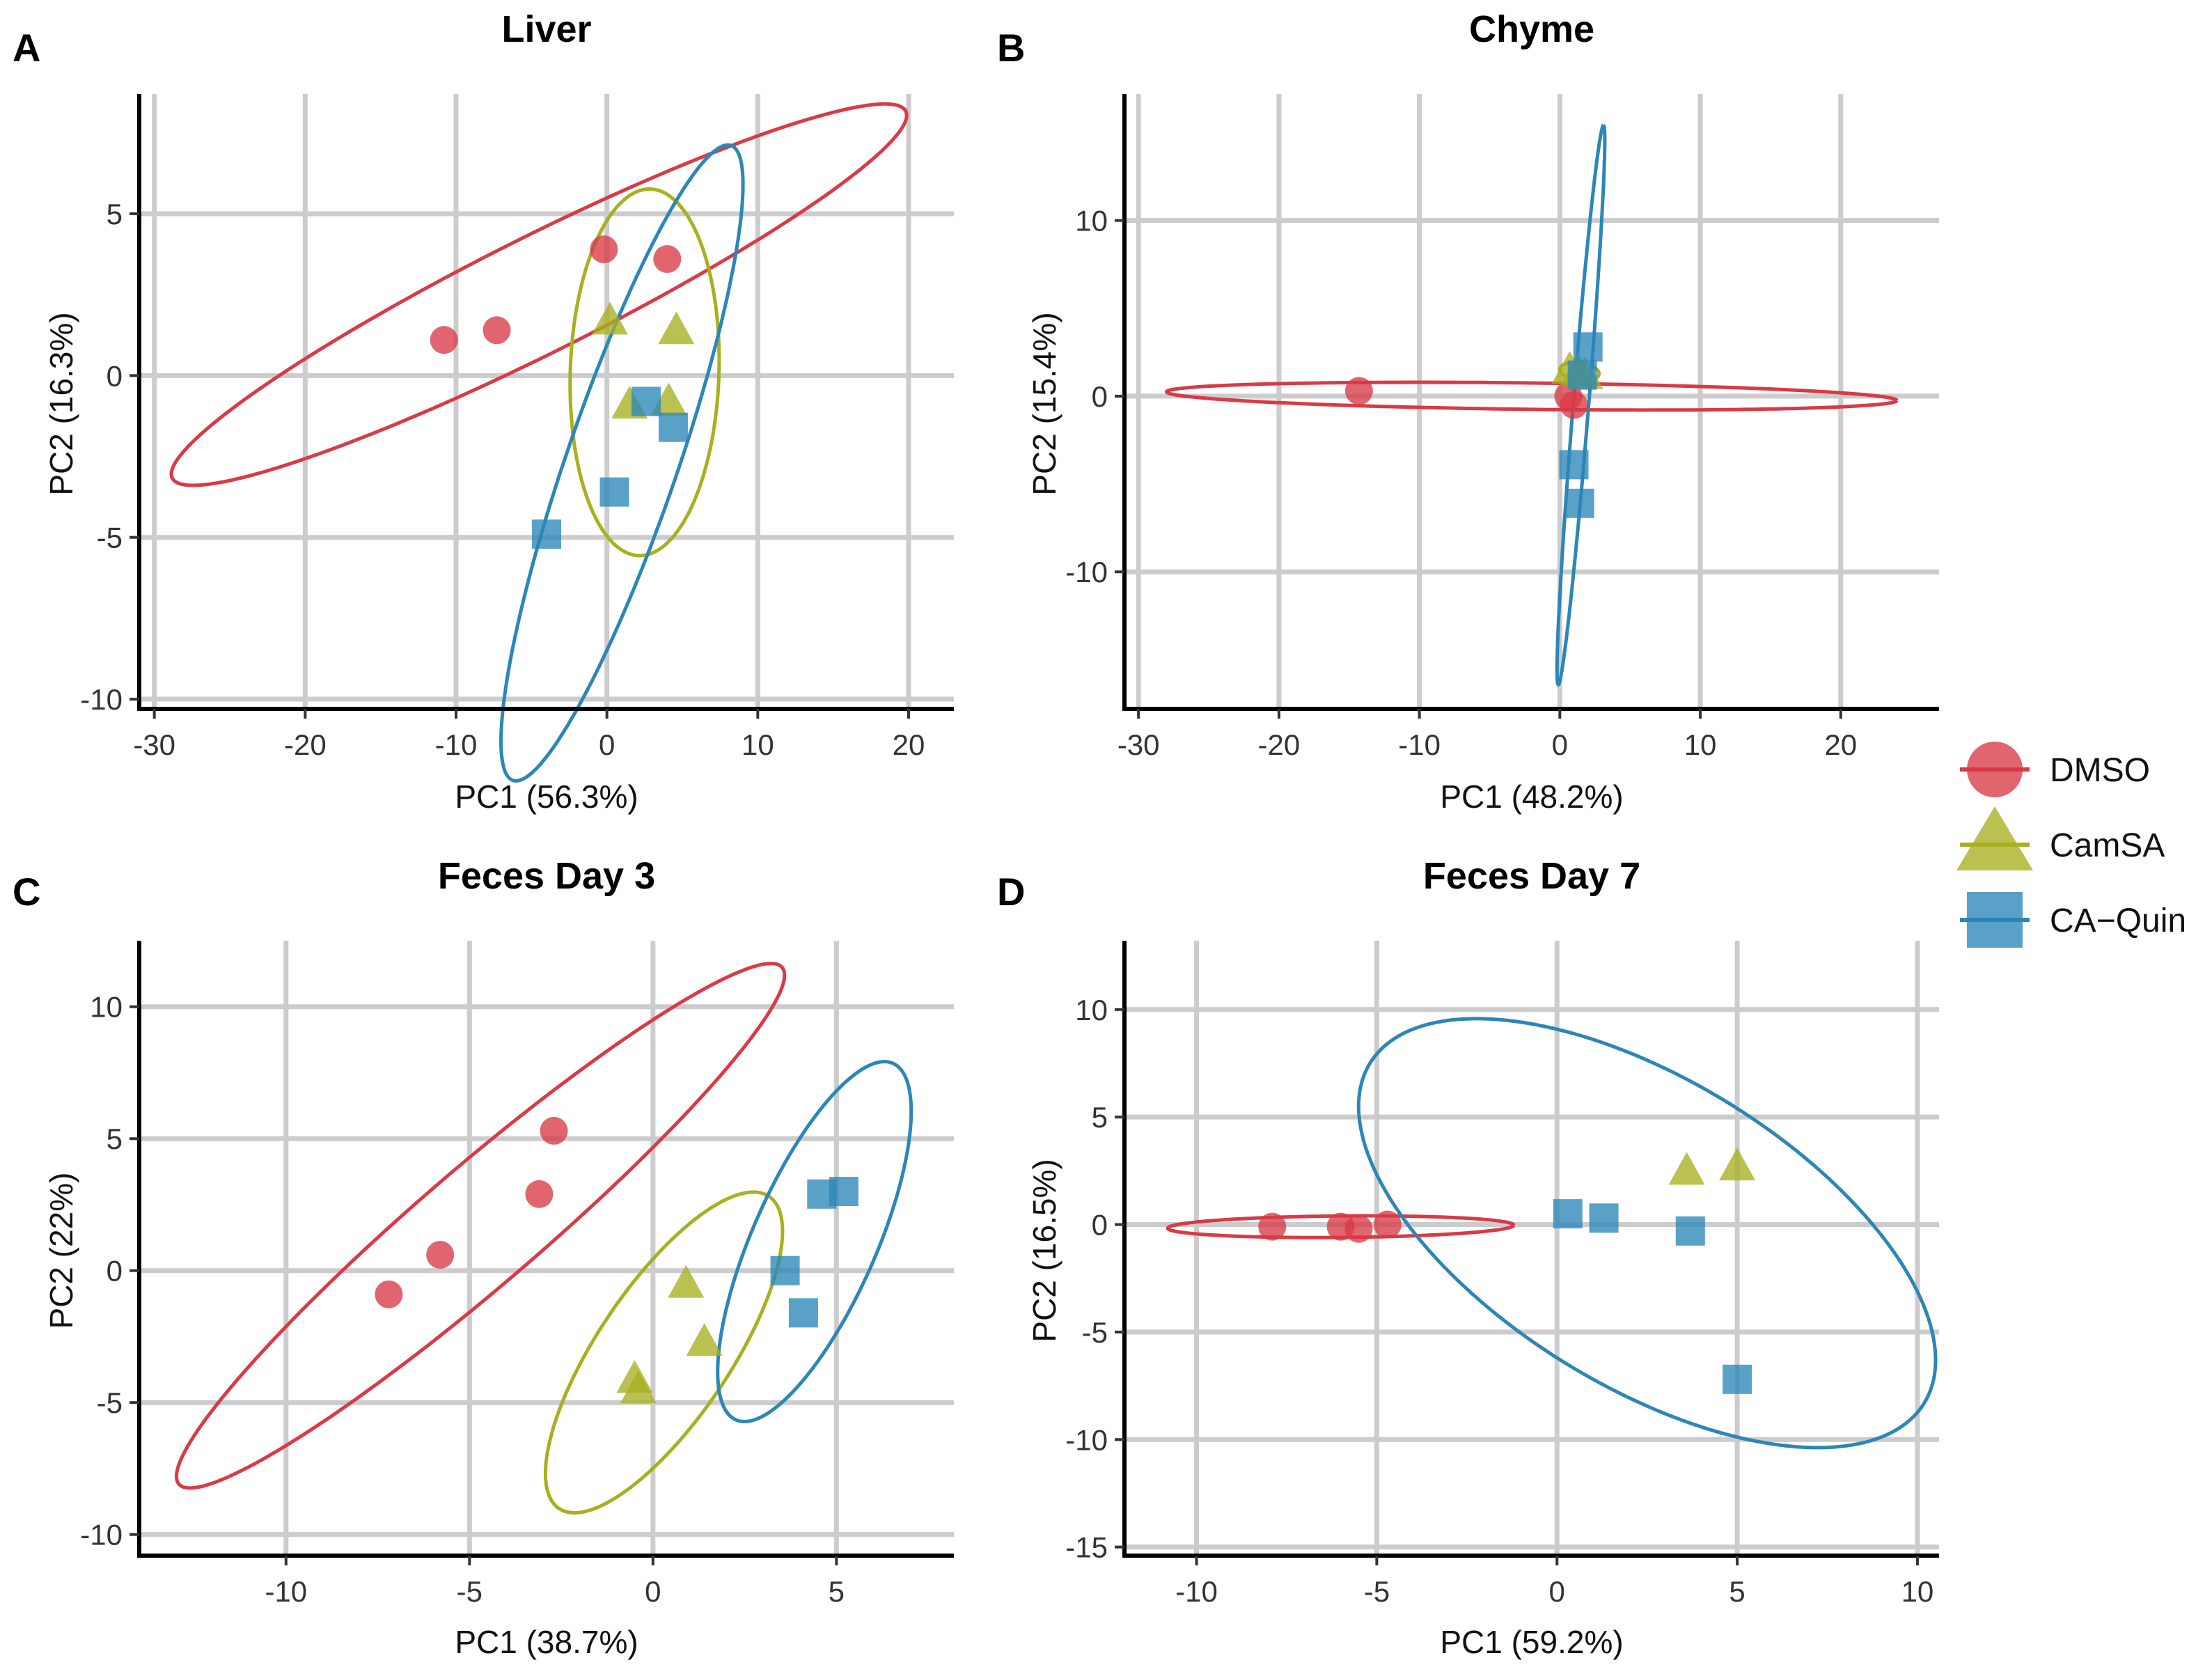 This screenshot has height=1674, width=2212. I want to click on panel-title-liver: Liver, so click(546, 29).